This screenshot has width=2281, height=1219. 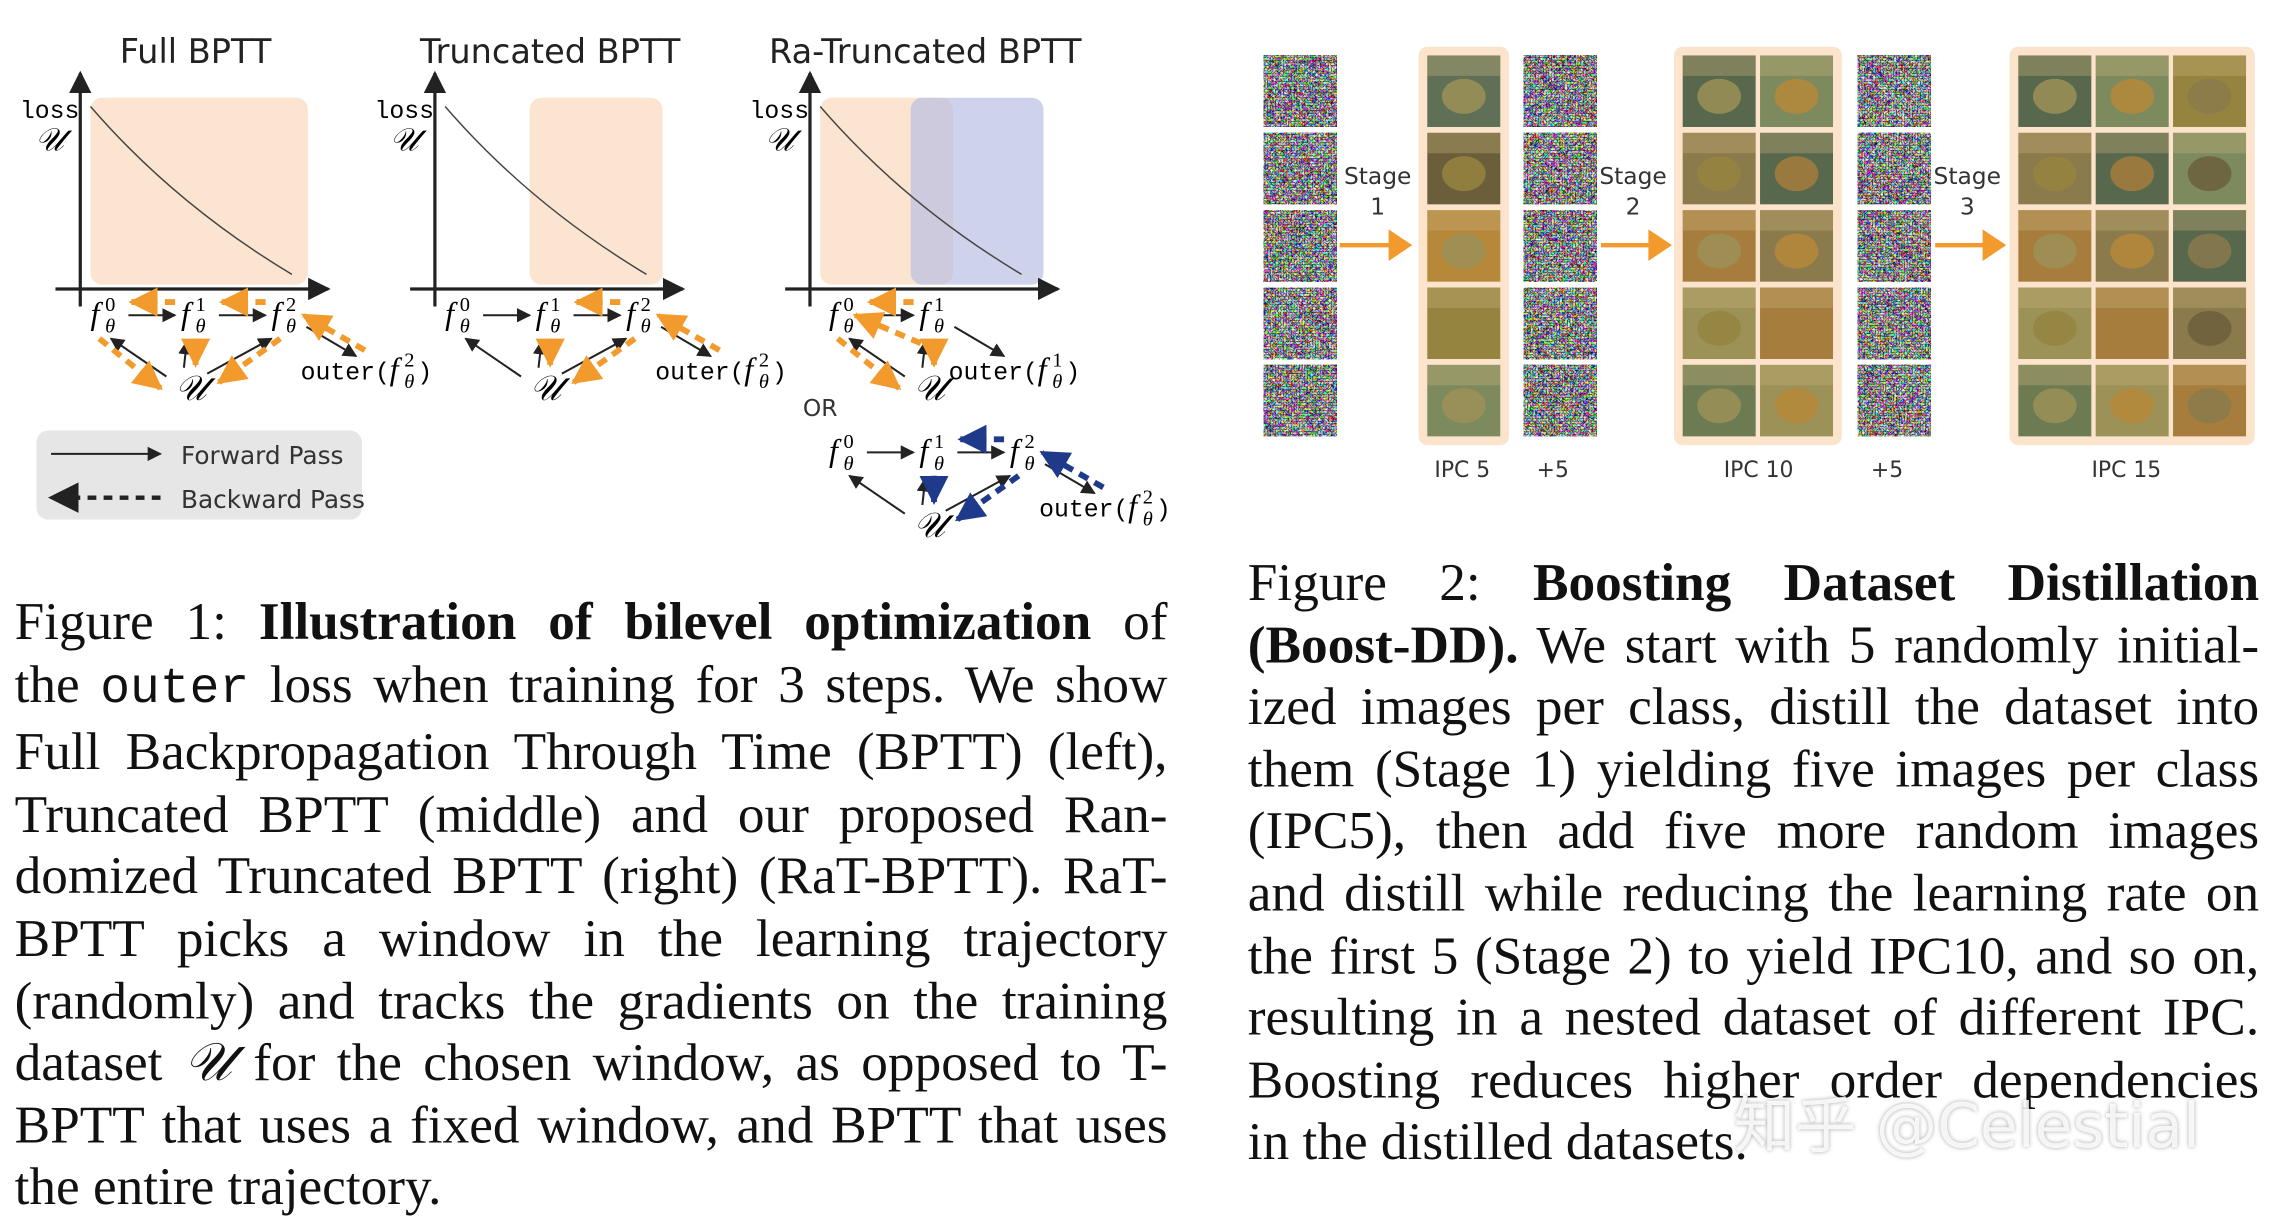 What do you see at coordinates (228, 1186) in the screenshot?
I see `caption-text: the entire trajectory.` at bounding box center [228, 1186].